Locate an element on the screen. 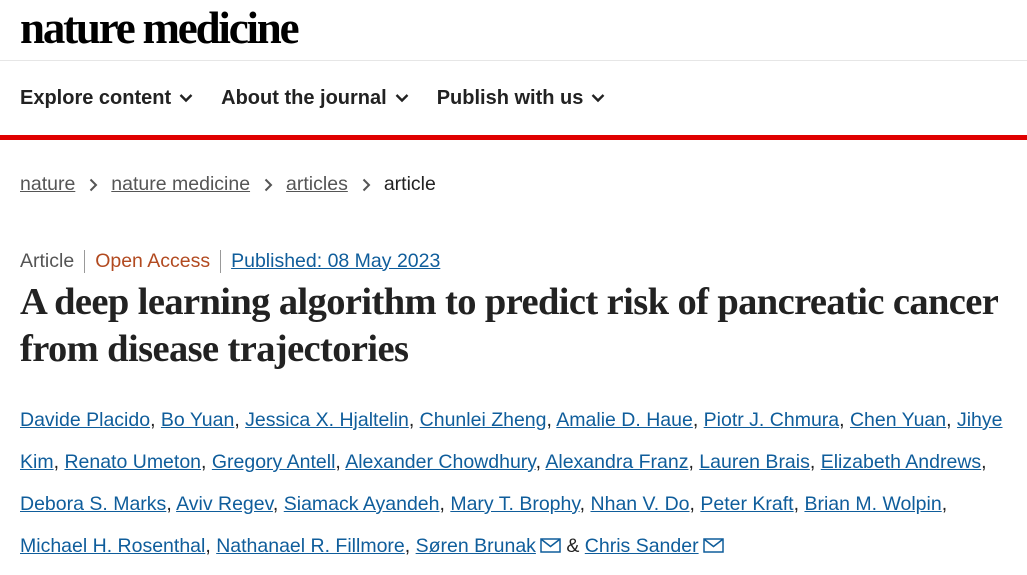 This screenshot has height=575, width=1027. author-link: Peter Kraft is located at coordinates (747, 504).